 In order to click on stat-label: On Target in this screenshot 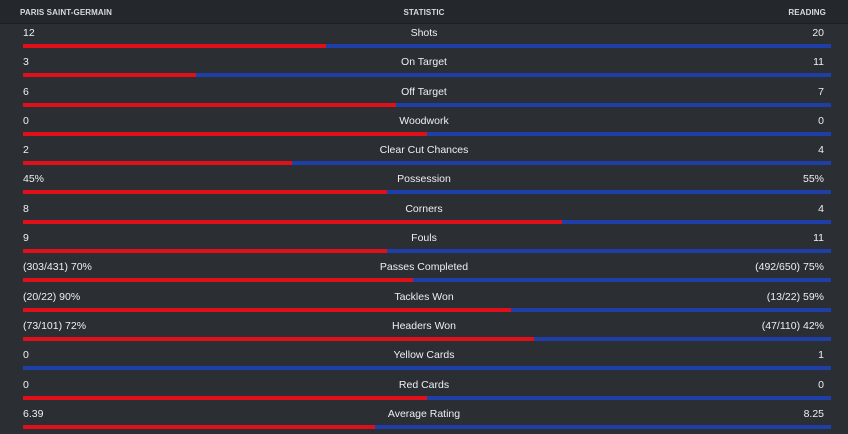, I will do `click(424, 62)`.